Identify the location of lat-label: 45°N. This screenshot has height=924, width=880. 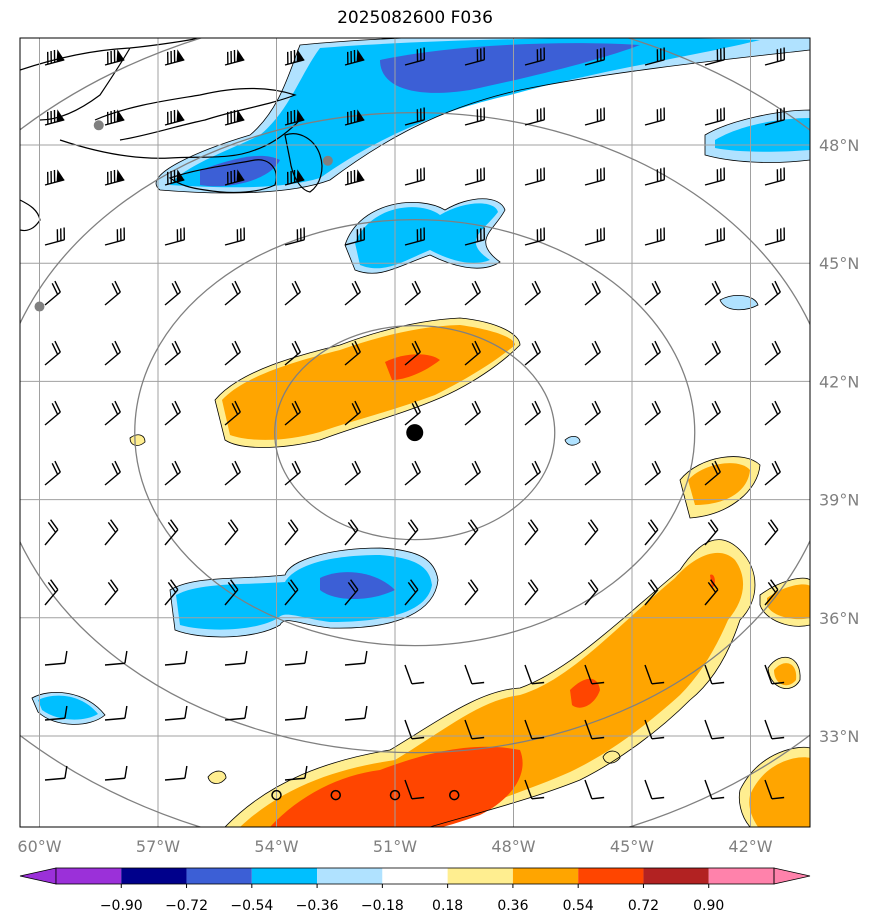
(839, 263).